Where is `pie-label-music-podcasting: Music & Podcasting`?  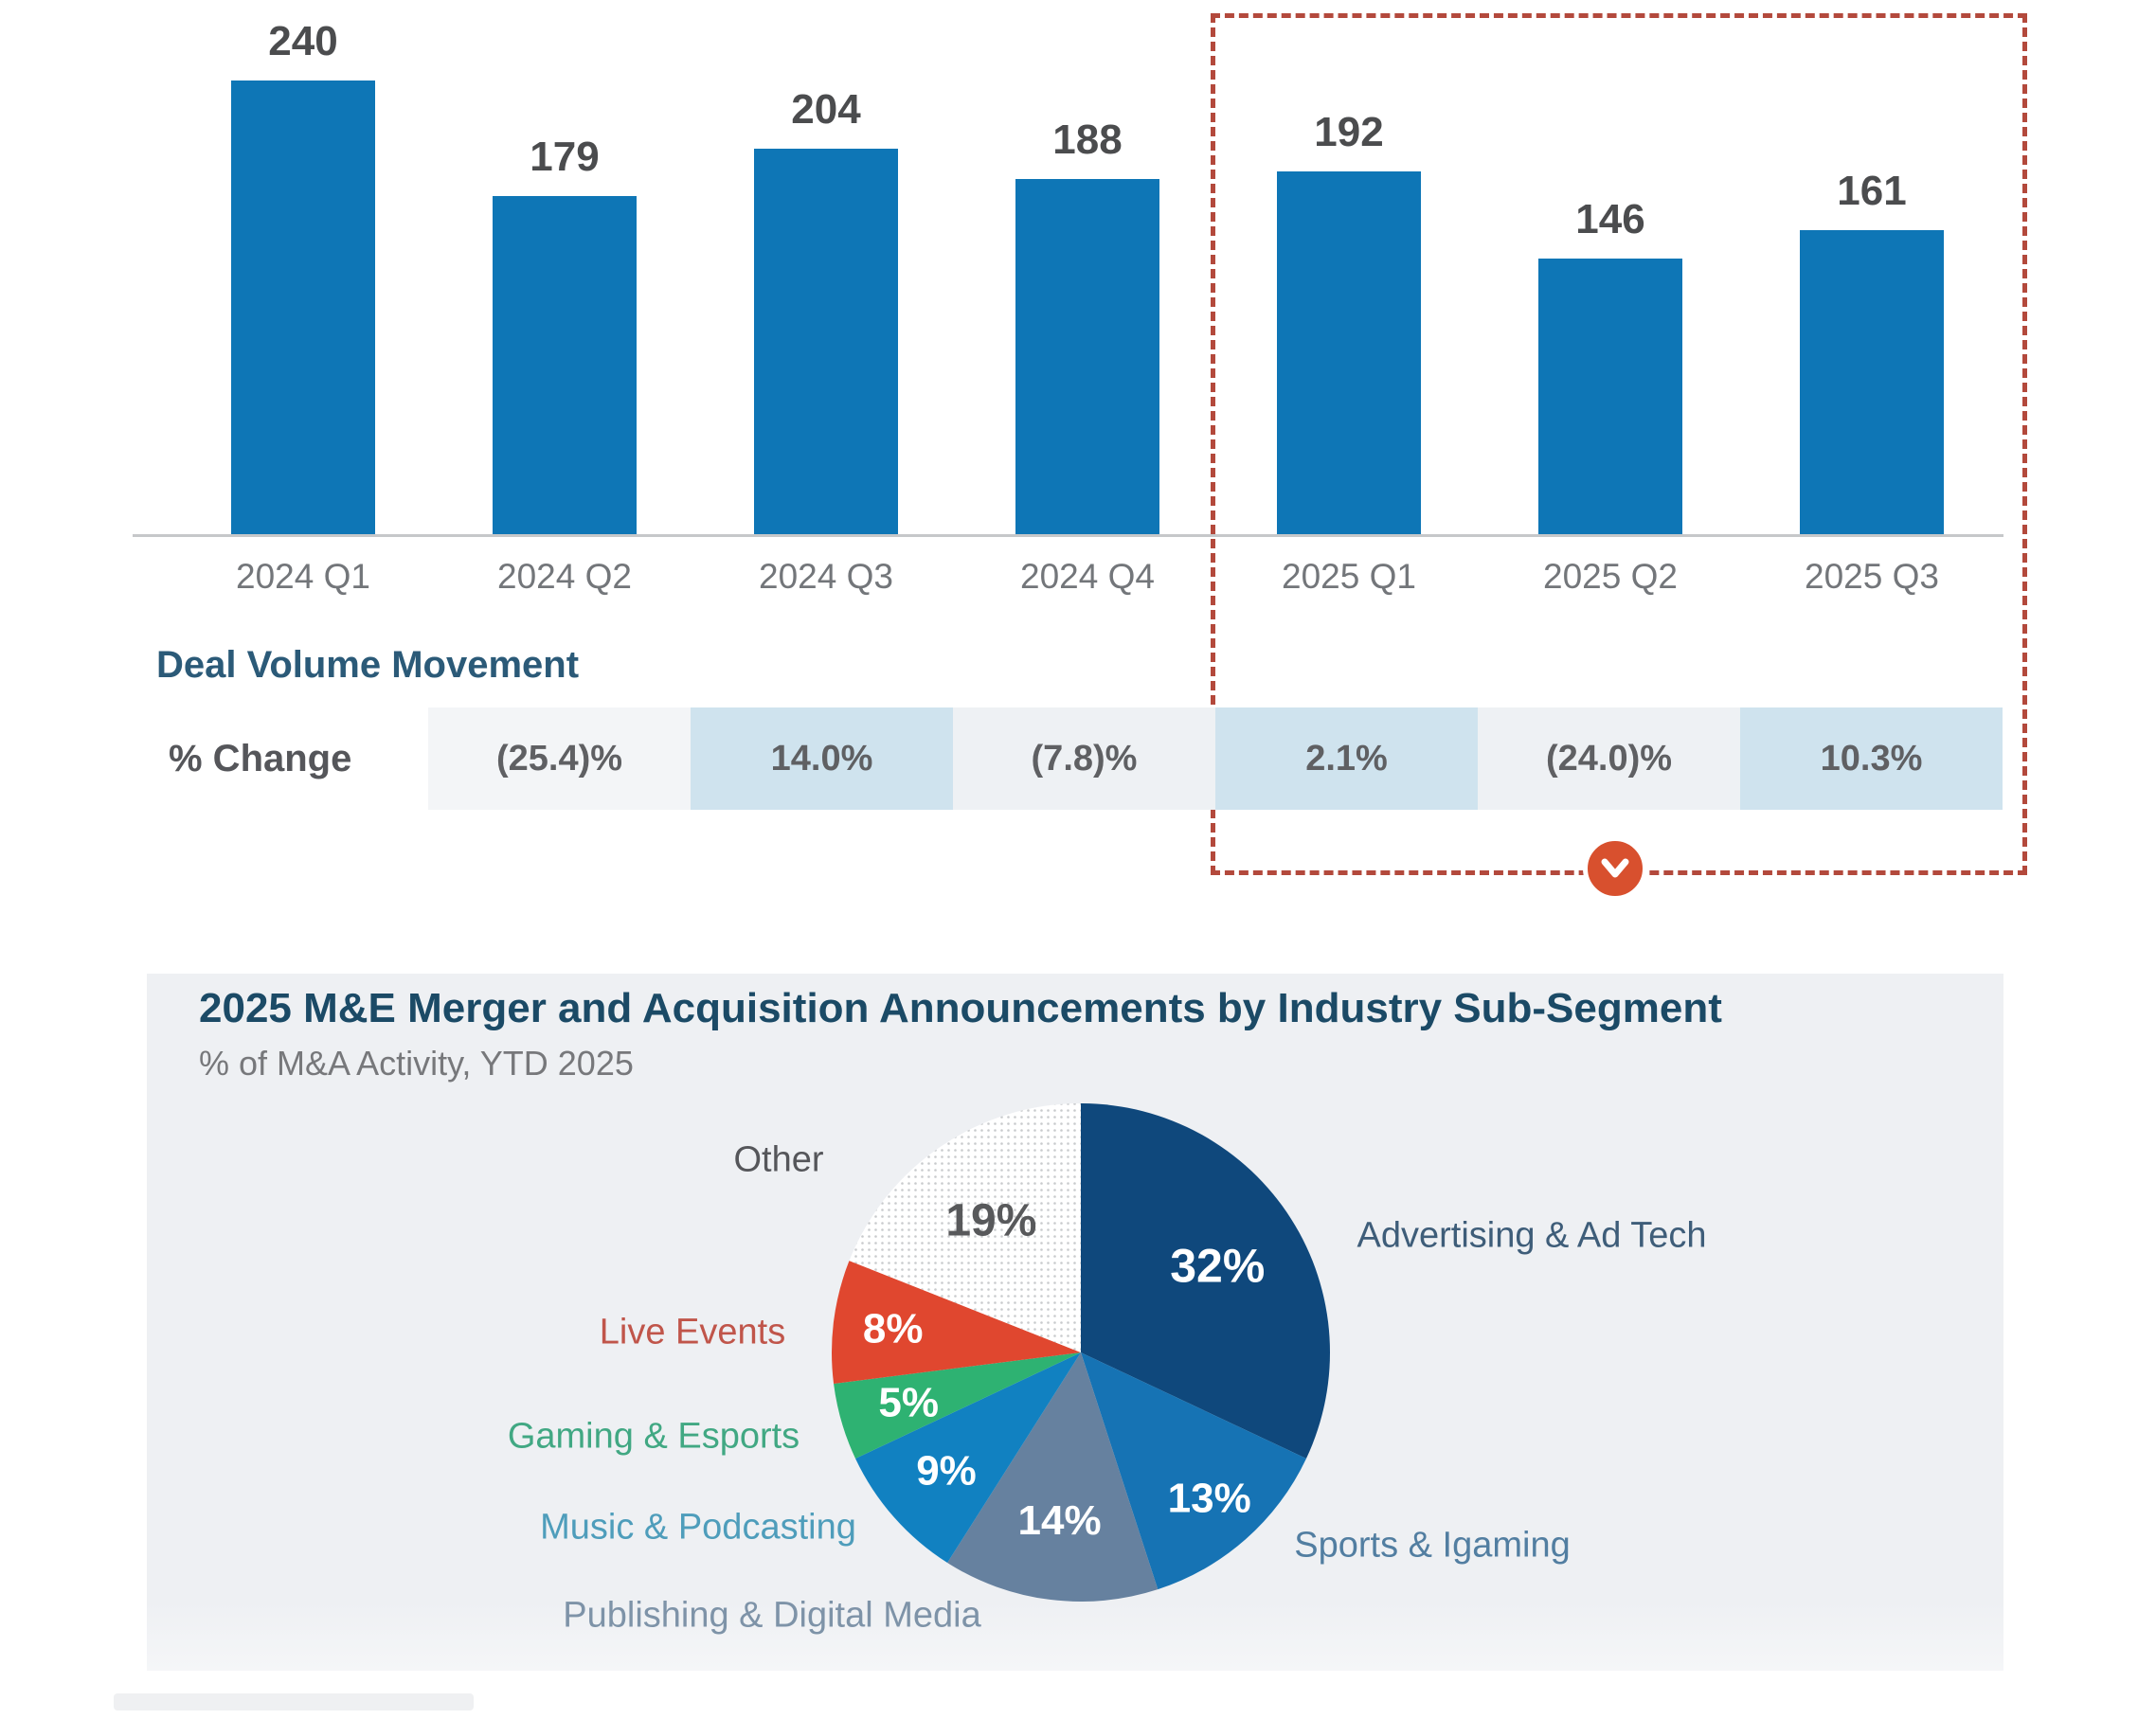
pie-label-music-podcasting: Music & Podcasting is located at coordinates (698, 1527).